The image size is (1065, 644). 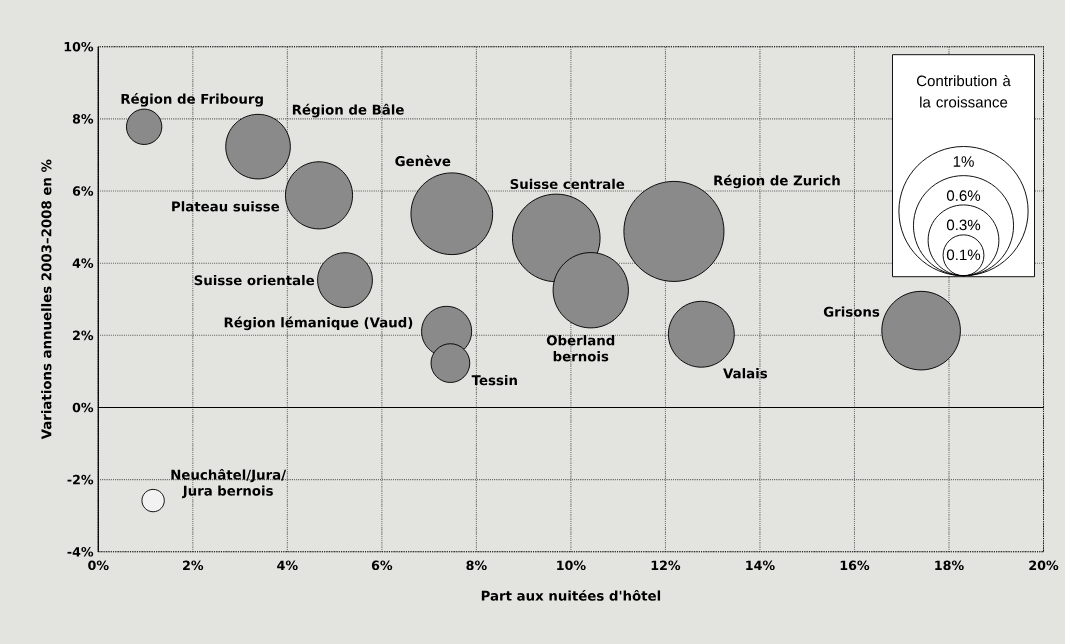 I want to click on x-tick-label: 10%, so click(x=571, y=565).